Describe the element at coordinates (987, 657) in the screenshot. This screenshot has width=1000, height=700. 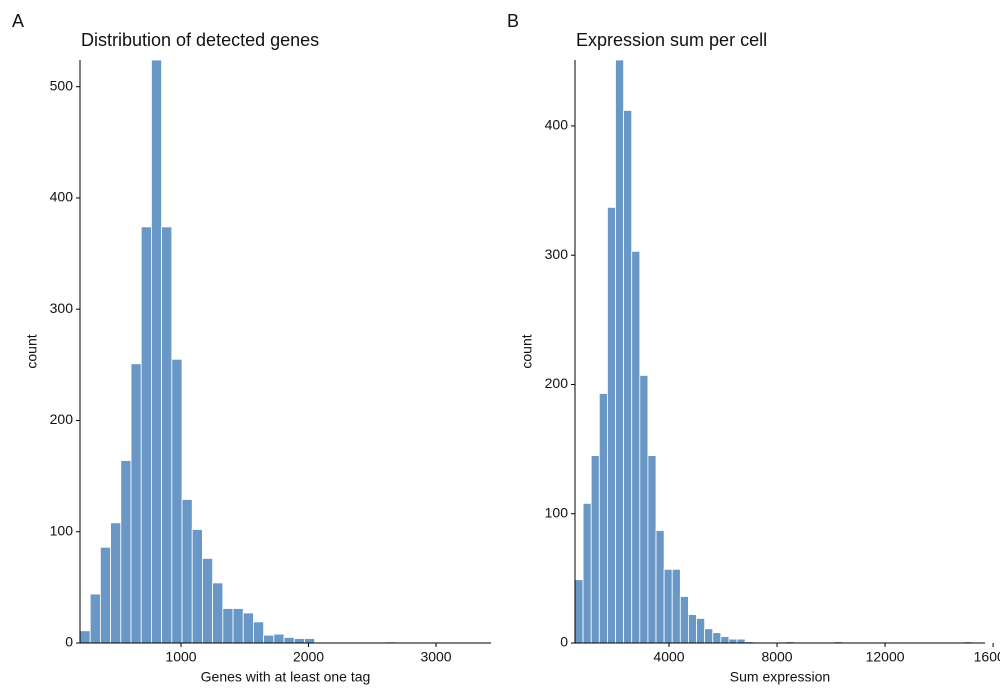
I see `x-tick-label: 16000` at that location.